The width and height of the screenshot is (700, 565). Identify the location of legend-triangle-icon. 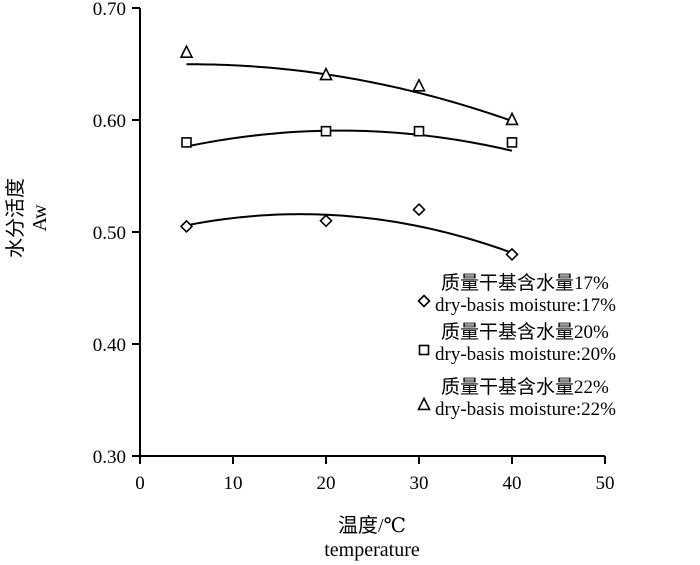
(424, 403).